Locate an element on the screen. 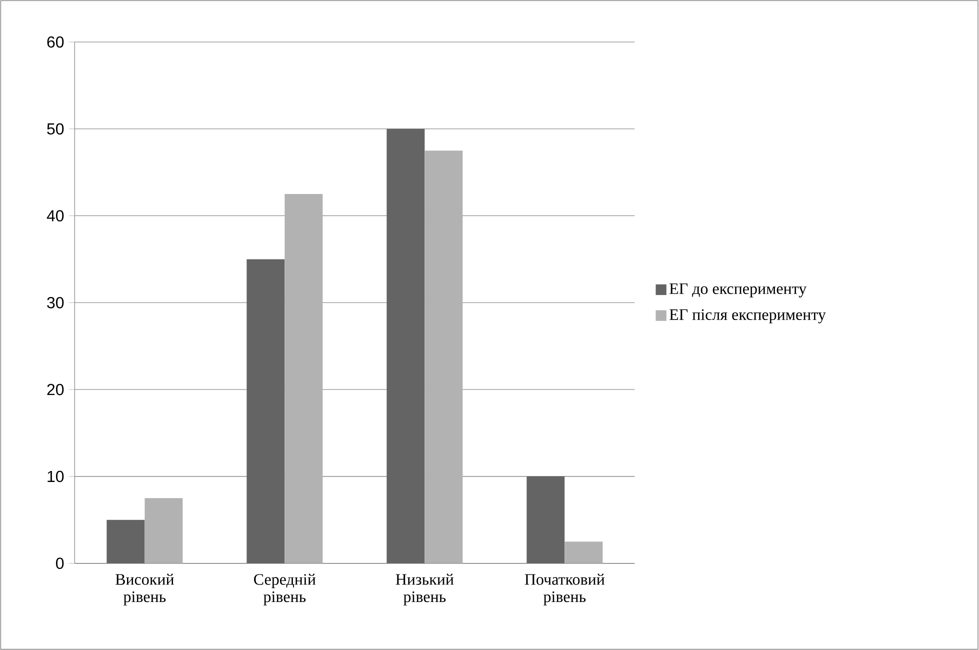  y-tick-label: 20 is located at coordinates (55, 390).